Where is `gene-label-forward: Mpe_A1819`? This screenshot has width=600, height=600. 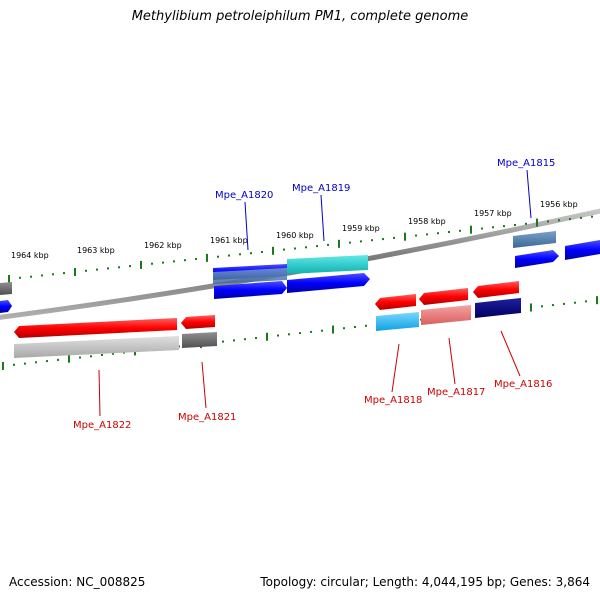
gene-label-forward: Mpe_A1819 is located at coordinates (321, 188).